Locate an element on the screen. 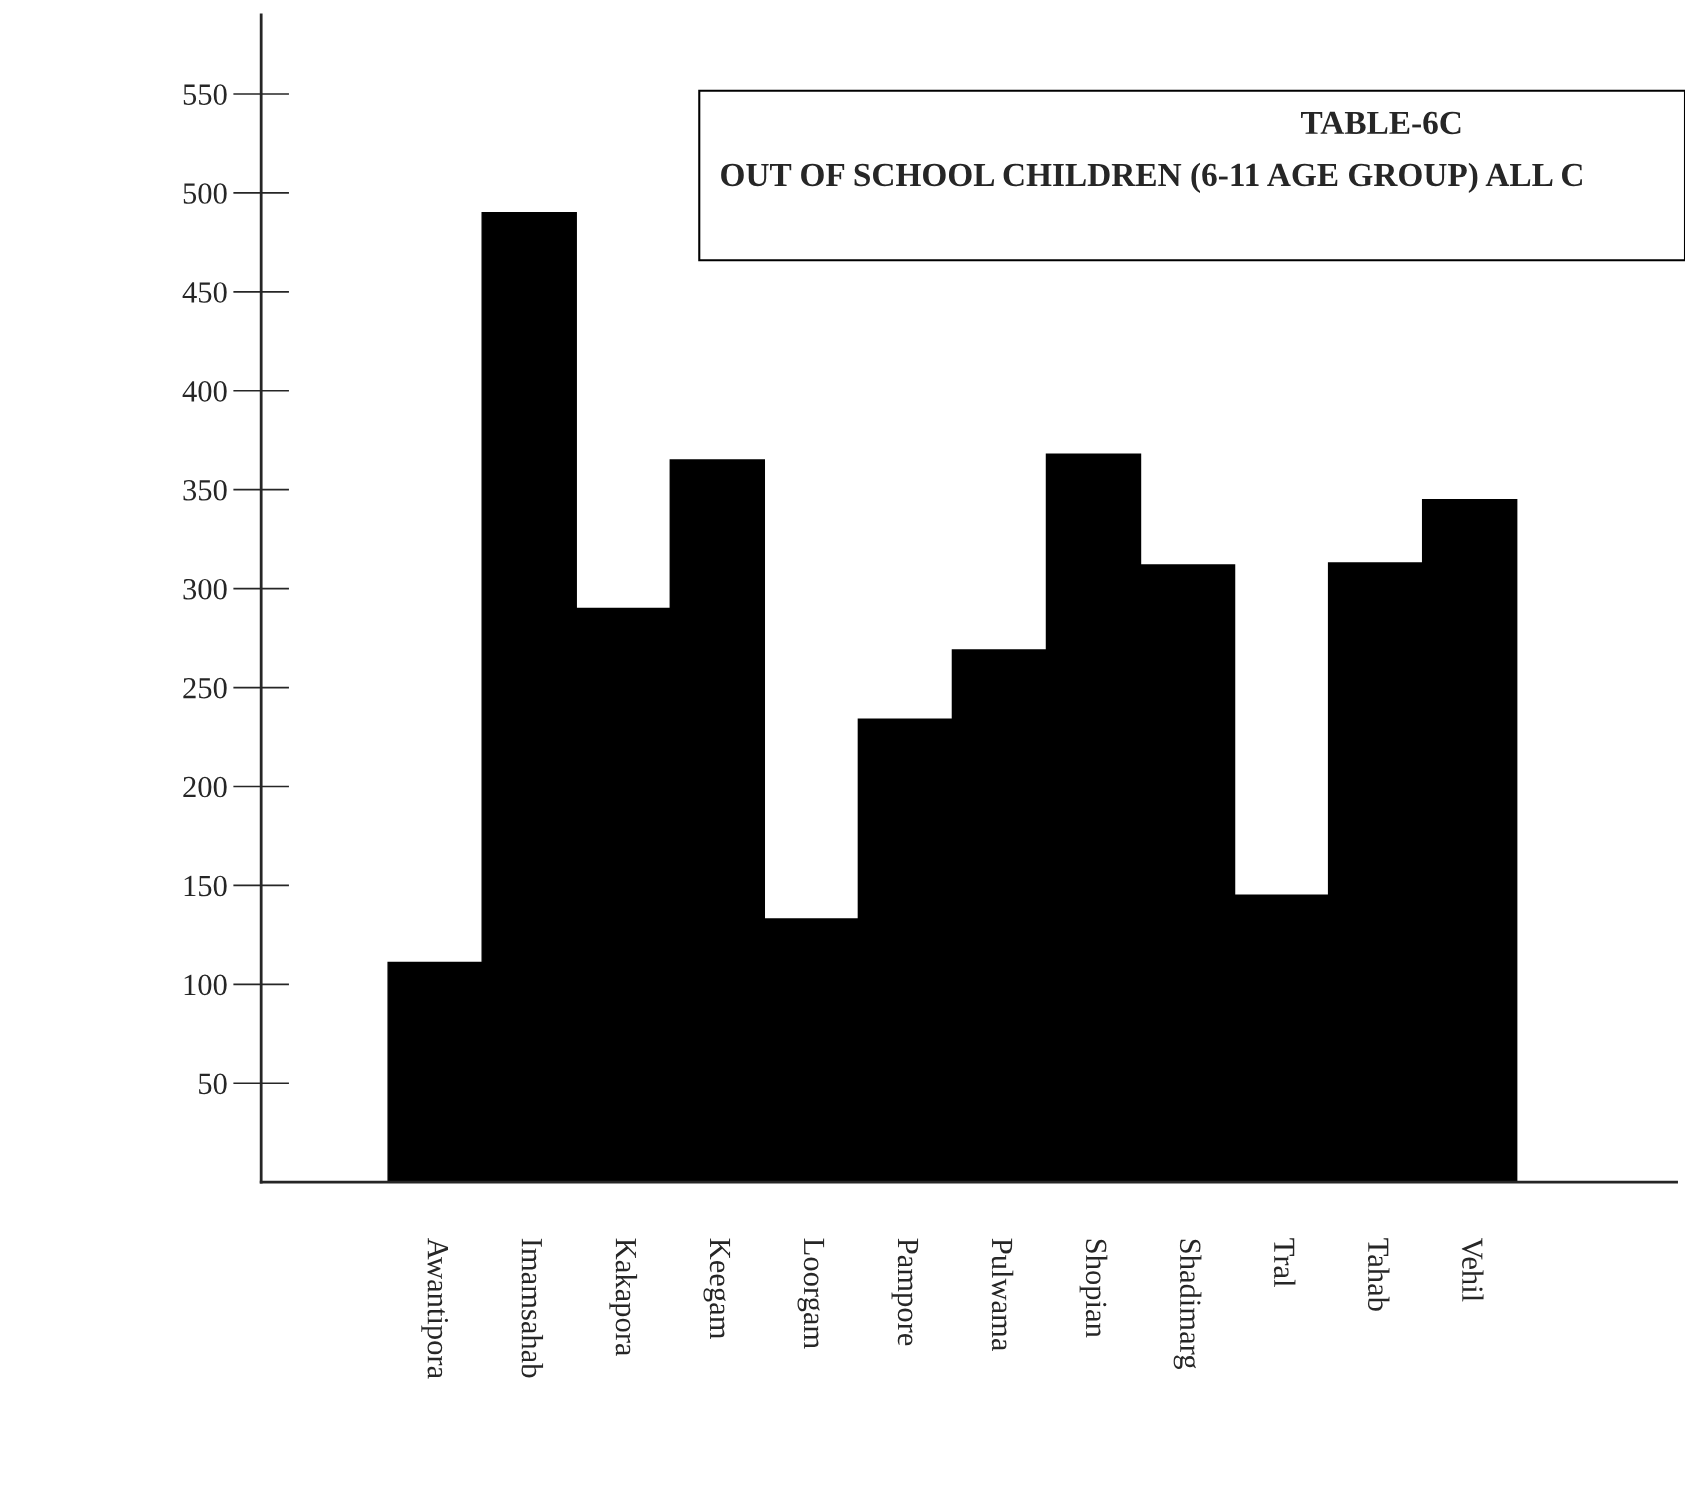  x-tick-label: Loorgam is located at coordinates (811, 1293).